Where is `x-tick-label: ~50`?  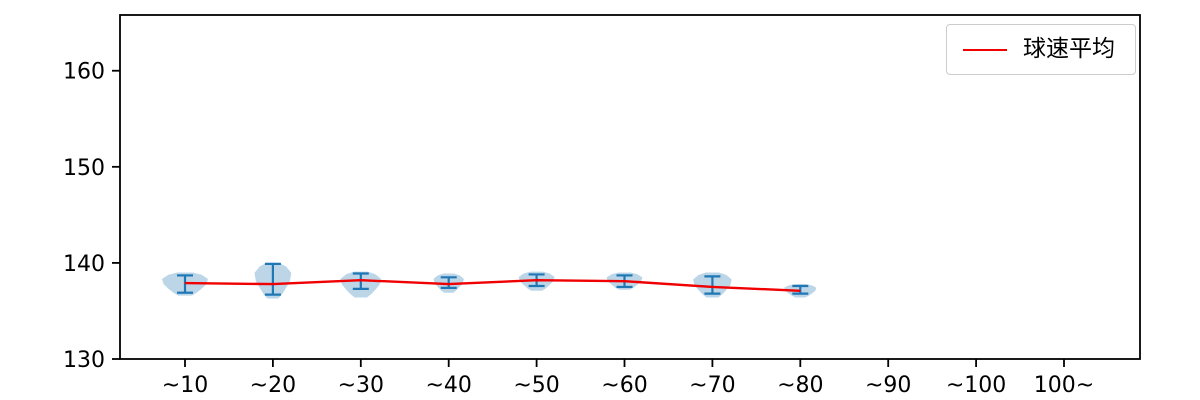 x-tick-label: ~50 is located at coordinates (536, 385).